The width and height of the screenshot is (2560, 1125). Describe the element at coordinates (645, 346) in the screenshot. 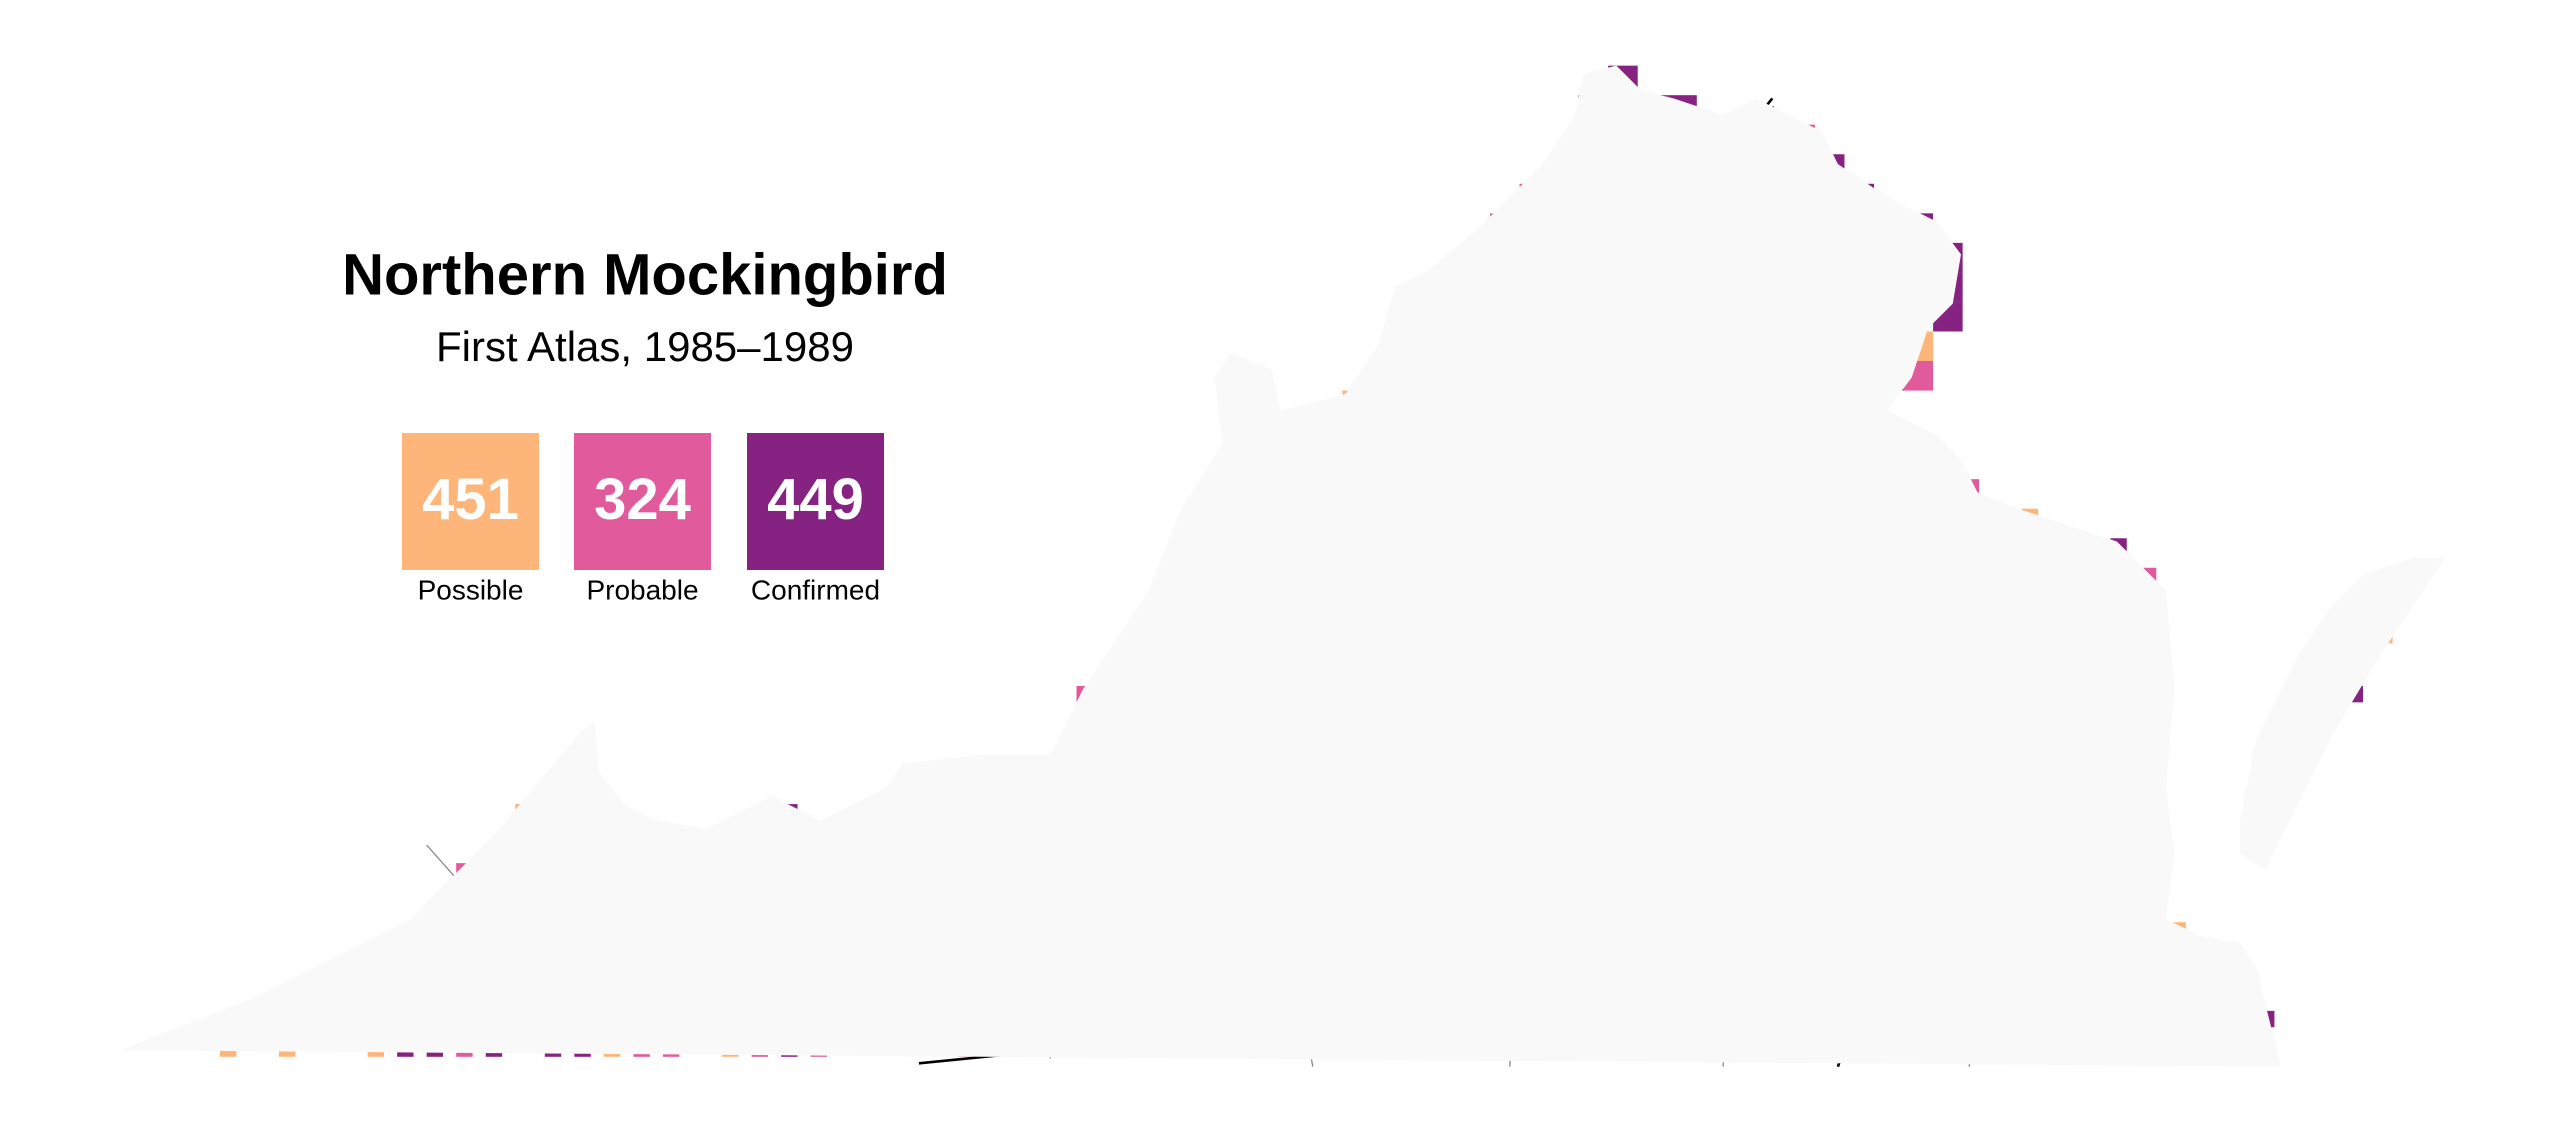

I see `map-subtitle: First Atlas, 1985–1989` at that location.